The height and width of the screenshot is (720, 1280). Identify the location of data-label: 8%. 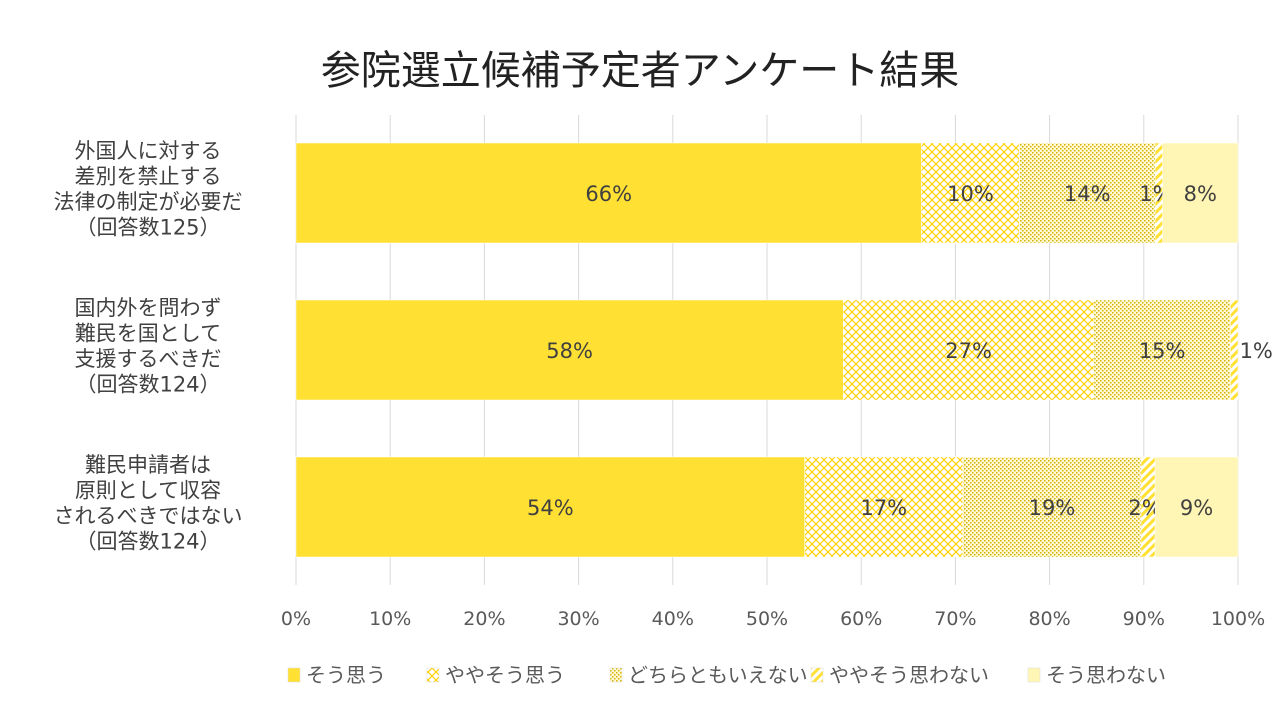
(1200, 194).